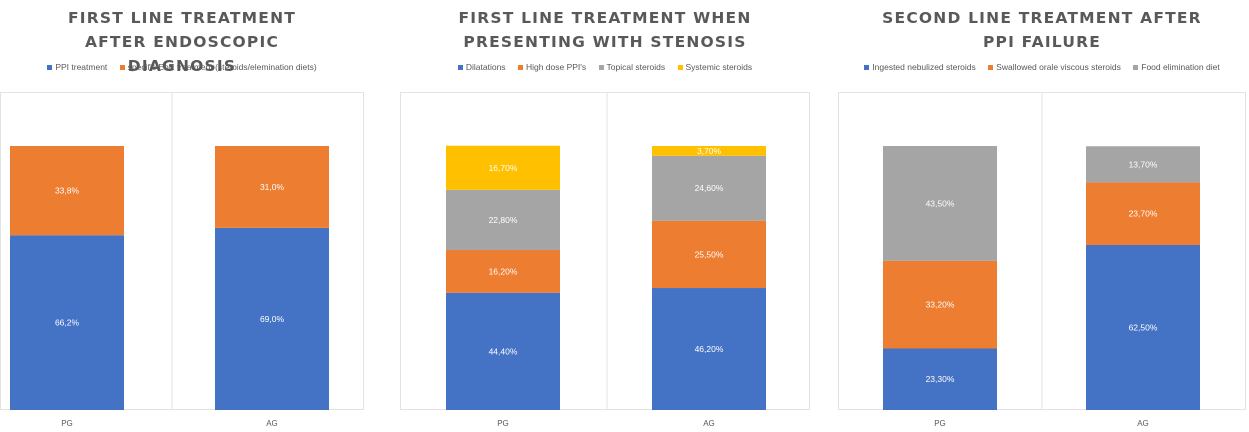 This screenshot has width=1249, height=432. I want to click on legend-item: Systemic steroids, so click(715, 67).